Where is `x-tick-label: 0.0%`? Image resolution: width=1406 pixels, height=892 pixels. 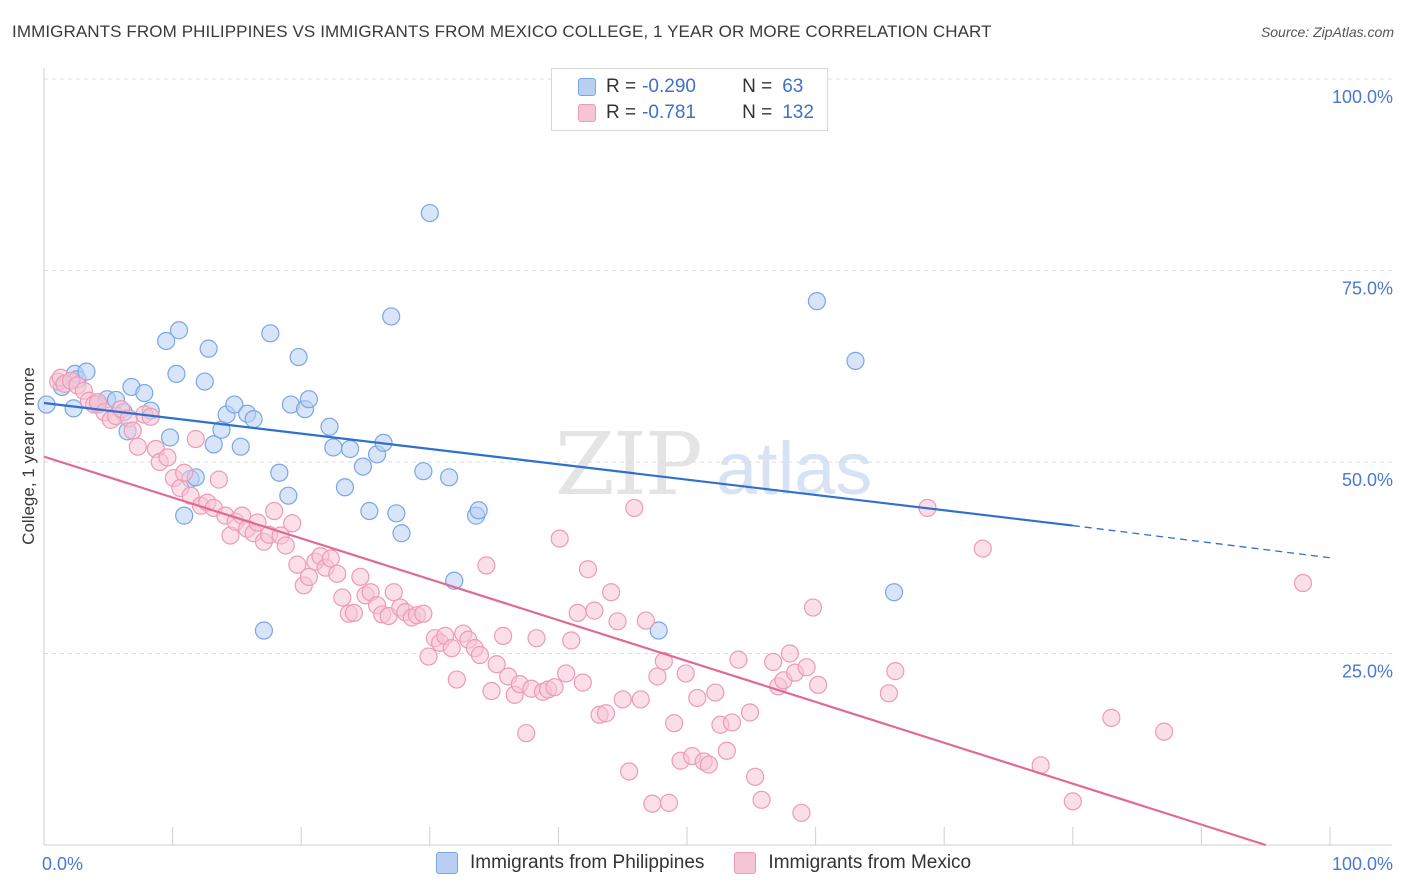
x-tick-label: 0.0% is located at coordinates (62, 864).